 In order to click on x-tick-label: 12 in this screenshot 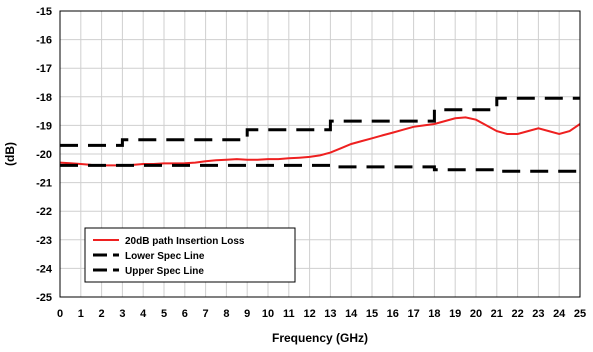, I will do `click(309, 314)`.